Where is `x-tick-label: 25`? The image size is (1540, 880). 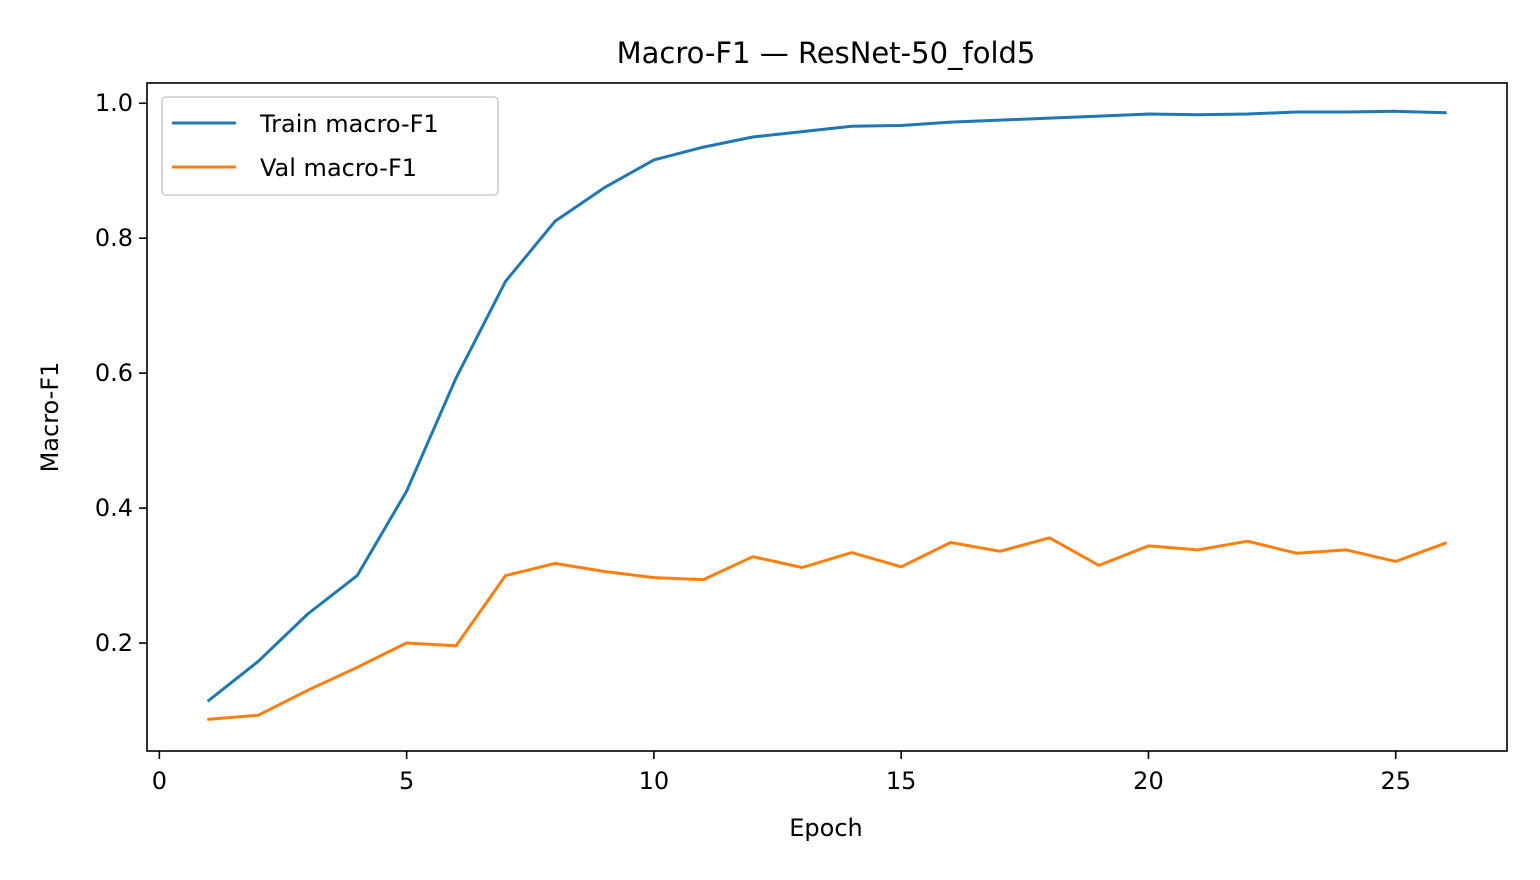
x-tick-label: 25 is located at coordinates (1395, 781).